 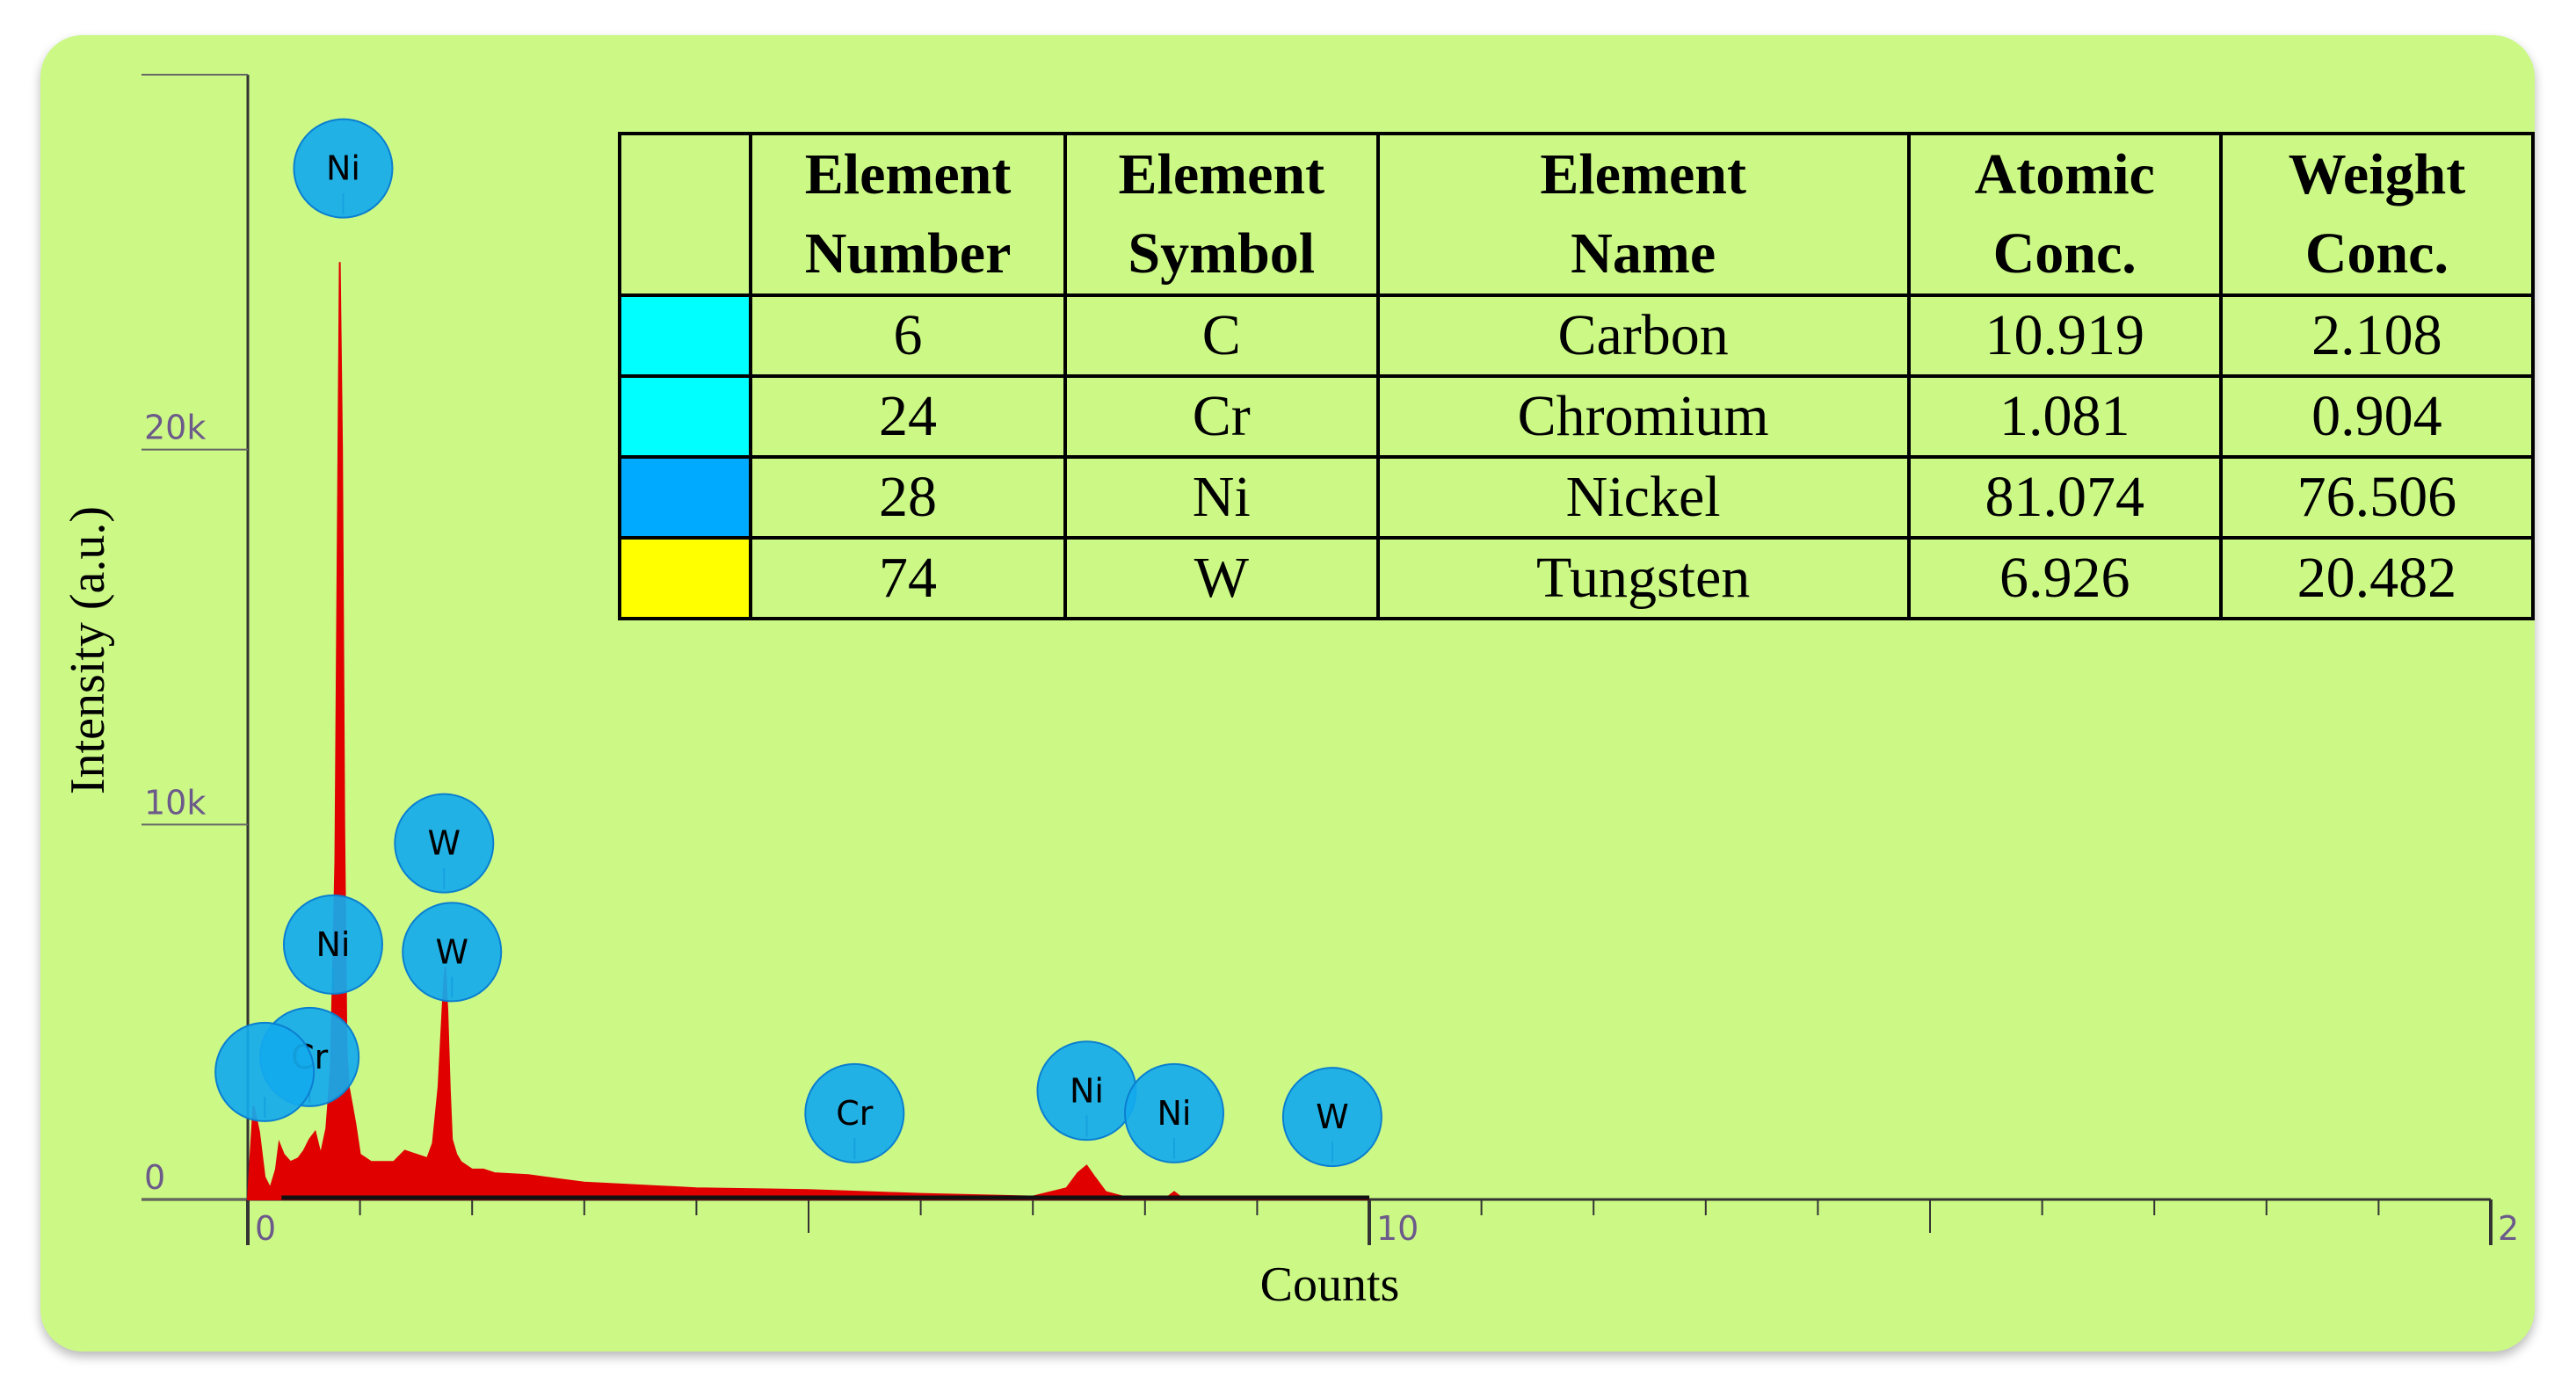 I want to click on cell-name: Chromium, so click(x=1643, y=416).